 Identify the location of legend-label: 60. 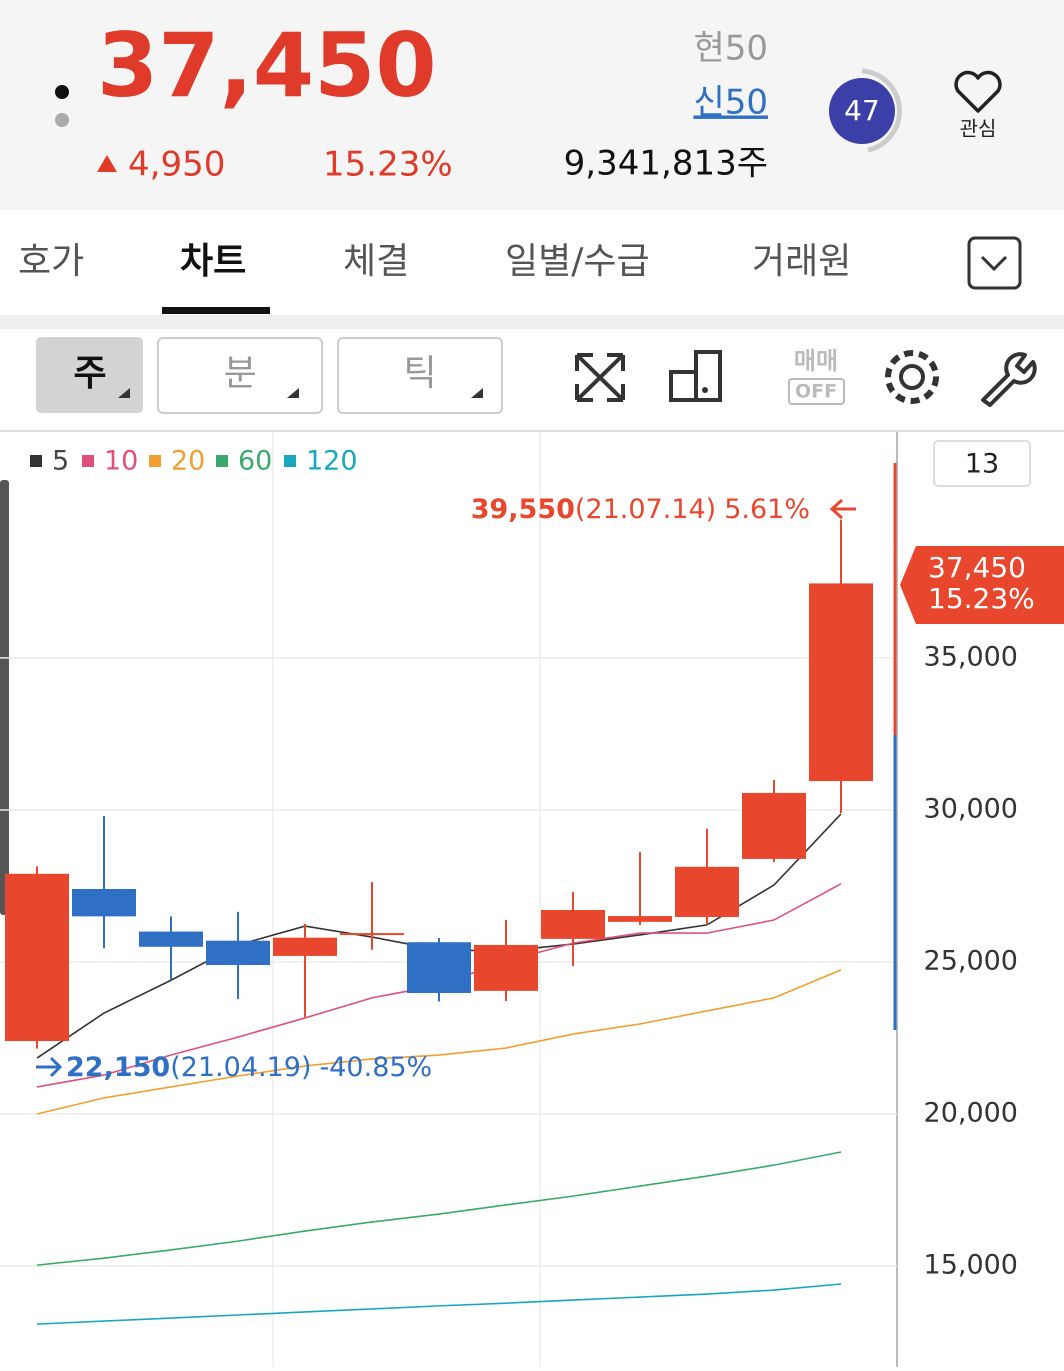
(255, 461).